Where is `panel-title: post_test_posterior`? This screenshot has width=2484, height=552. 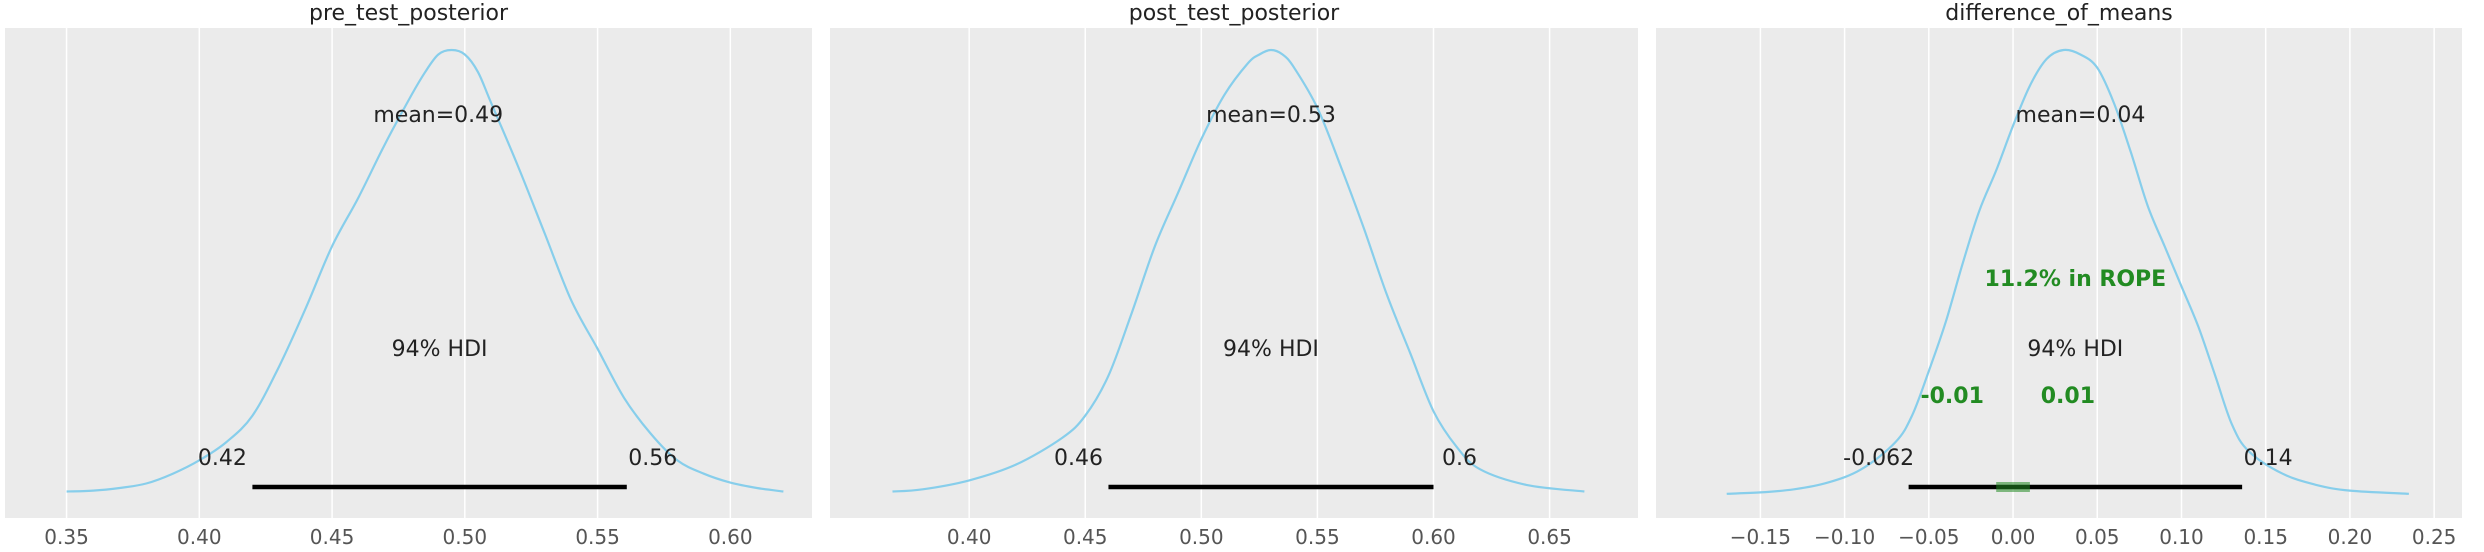 panel-title: post_test_posterior is located at coordinates (1234, 13).